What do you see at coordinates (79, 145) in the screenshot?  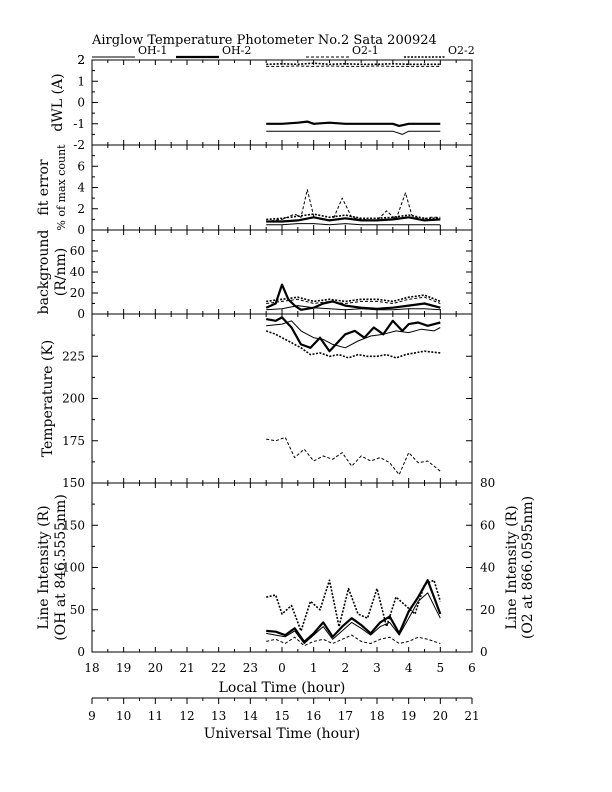 I see `y-tick-label: -2` at bounding box center [79, 145].